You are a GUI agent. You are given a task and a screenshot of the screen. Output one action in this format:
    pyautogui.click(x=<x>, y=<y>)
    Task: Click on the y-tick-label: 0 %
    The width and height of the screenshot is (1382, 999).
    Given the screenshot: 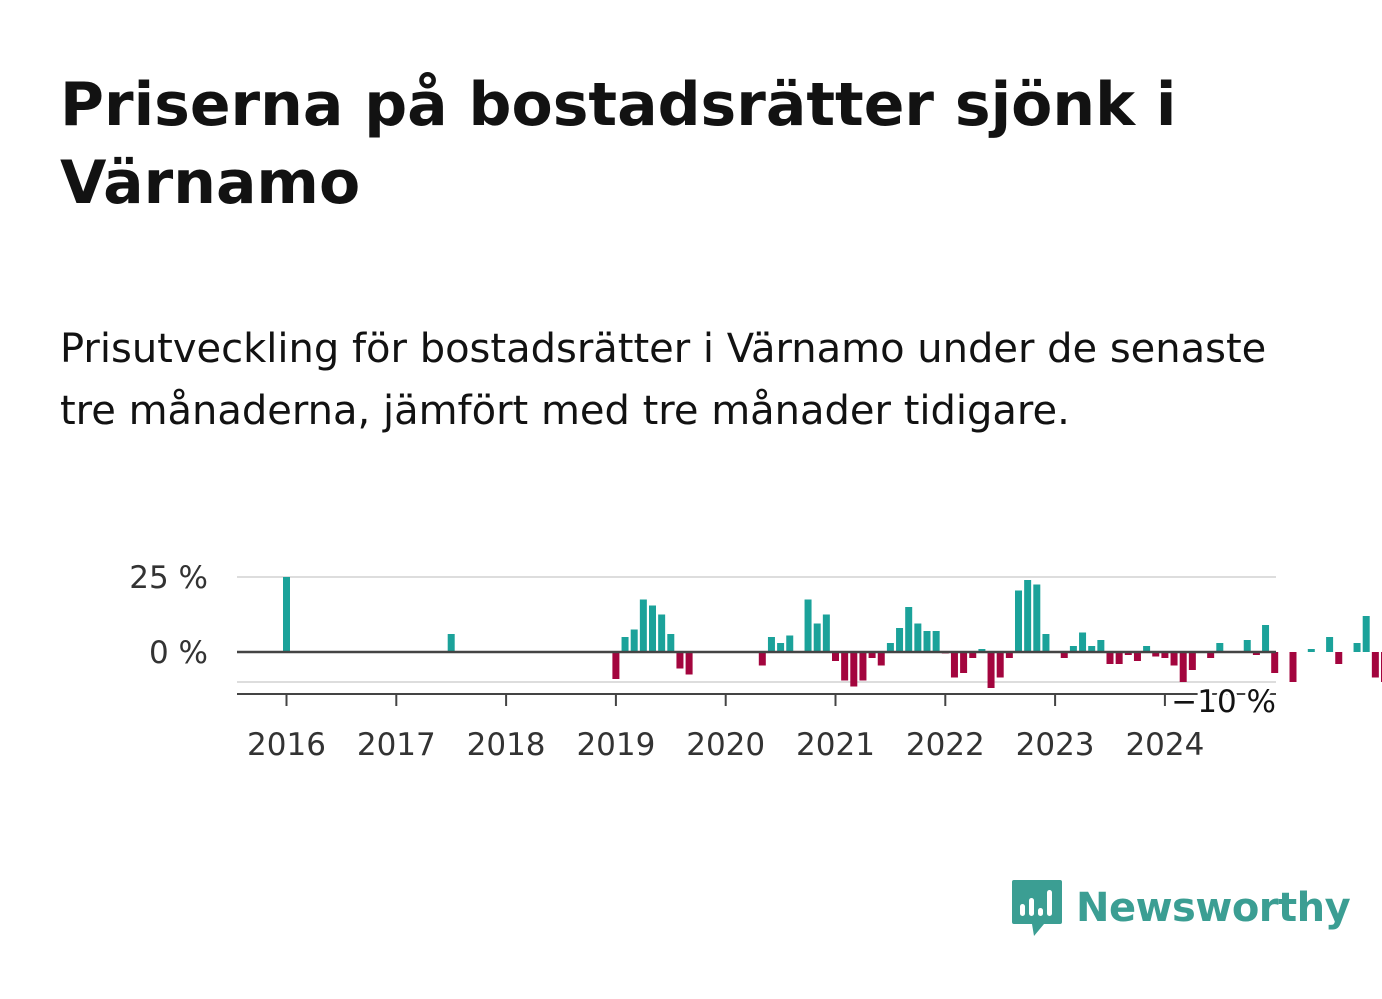 What is the action you would take?
    pyautogui.click(x=178, y=653)
    